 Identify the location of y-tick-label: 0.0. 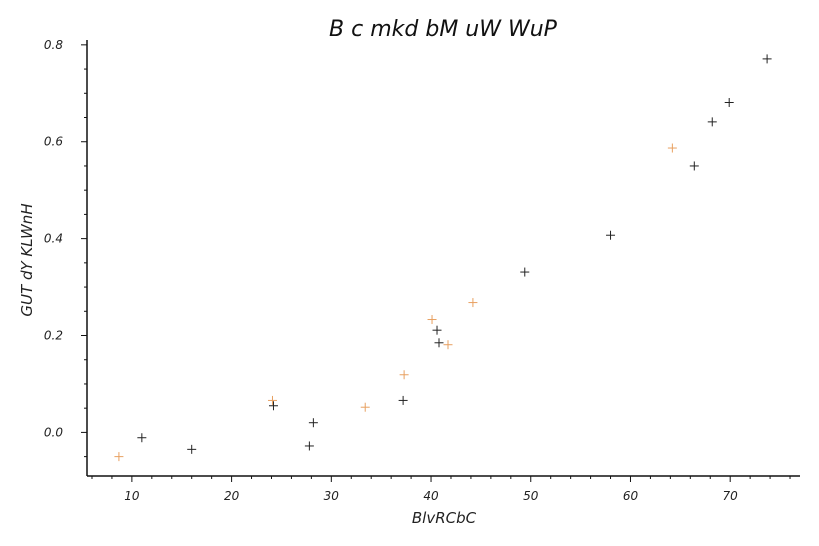
(53, 432).